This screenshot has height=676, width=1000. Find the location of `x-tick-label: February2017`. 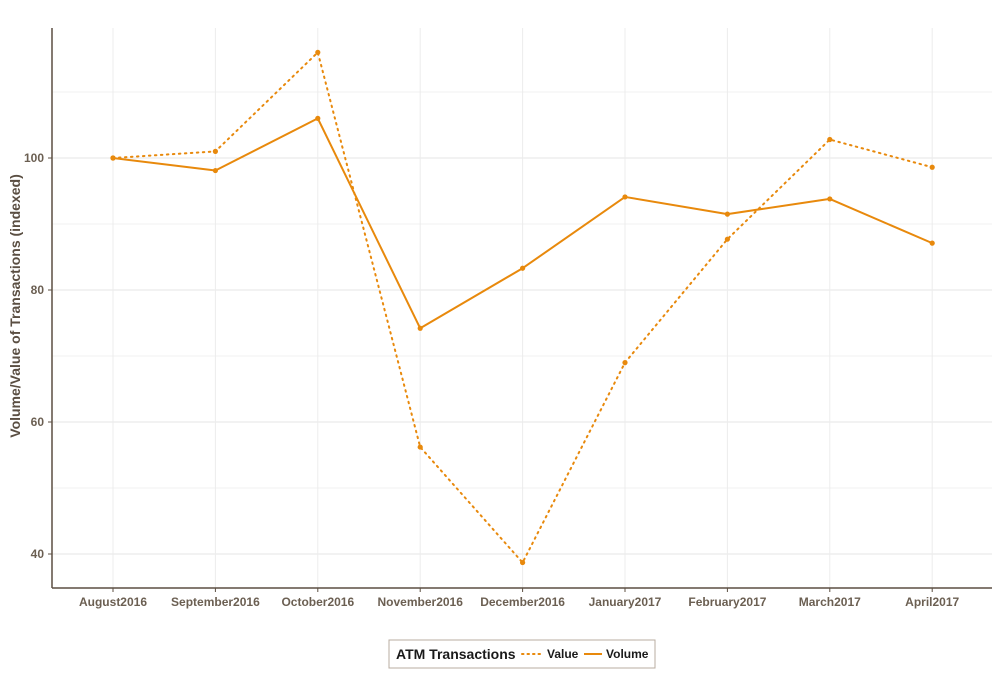

x-tick-label: February2017 is located at coordinates (727, 602).